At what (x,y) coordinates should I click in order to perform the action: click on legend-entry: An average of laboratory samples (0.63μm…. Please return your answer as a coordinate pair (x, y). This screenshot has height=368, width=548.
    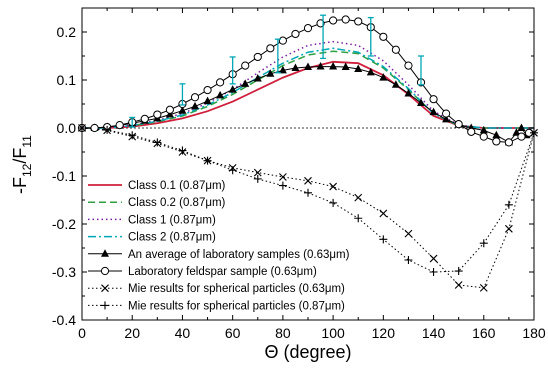
    Looking at the image, I should click on (239, 255).